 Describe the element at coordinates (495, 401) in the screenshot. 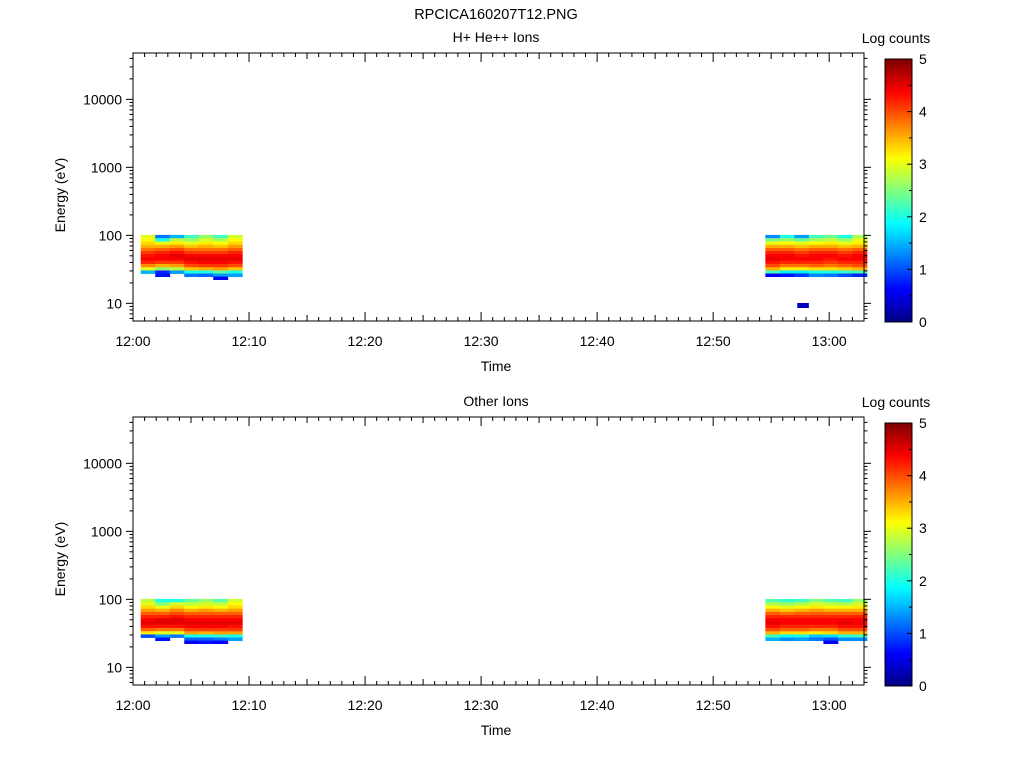

I see `panel-title: Other Ions` at that location.